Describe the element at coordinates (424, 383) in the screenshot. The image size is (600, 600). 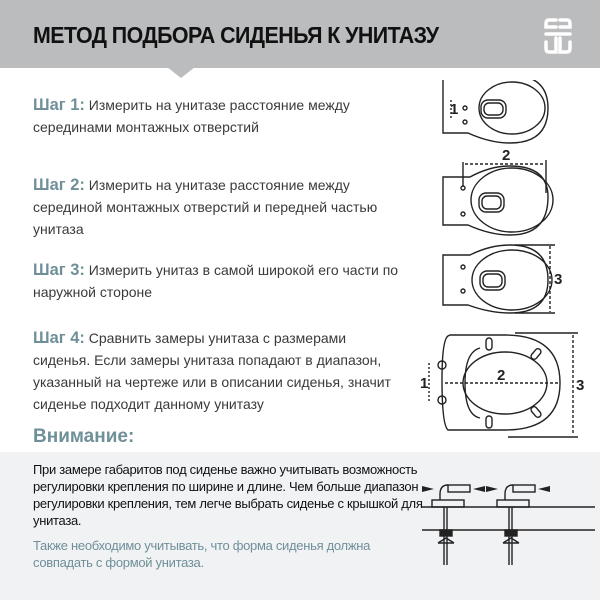
I see `seat-dim-label-1: 1` at that location.